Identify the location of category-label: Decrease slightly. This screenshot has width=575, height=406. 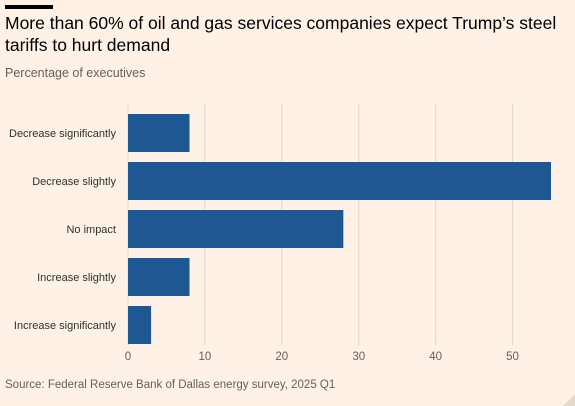
(74, 182).